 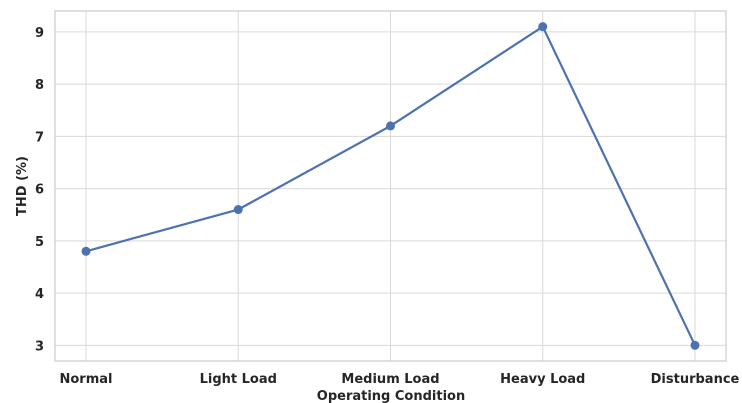 What do you see at coordinates (238, 379) in the screenshot?
I see `x-tick-label: Light Load` at bounding box center [238, 379].